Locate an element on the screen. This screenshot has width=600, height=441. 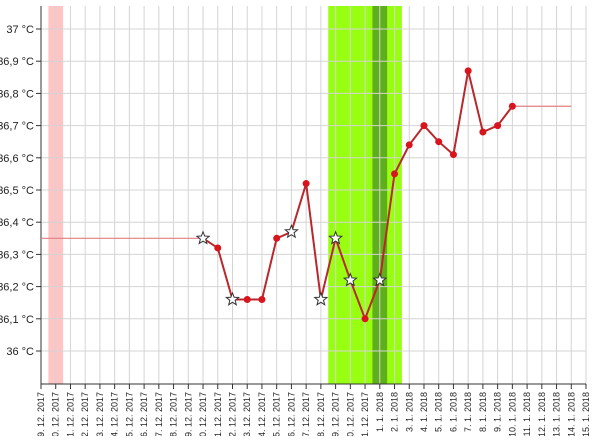
x-tick-label: 19. 12. 2017 is located at coordinates (188, 414).